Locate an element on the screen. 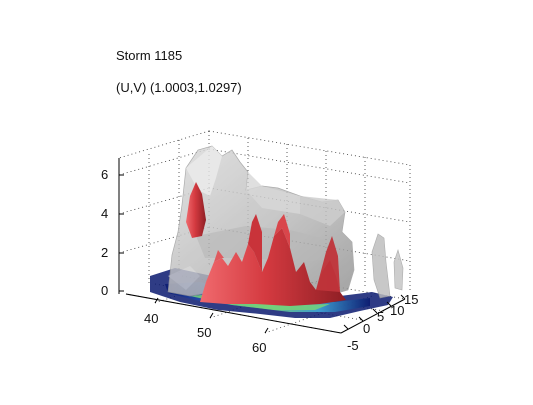 This screenshot has height=405, width=533. z-tick-label: 4 is located at coordinates (104, 213).